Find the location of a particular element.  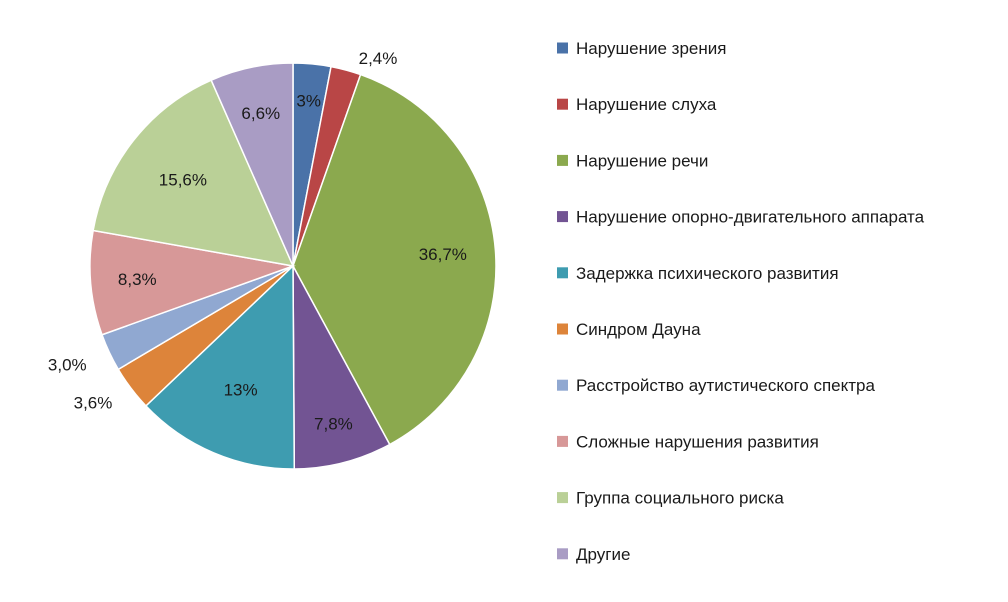

slice-label-9: 15,6% is located at coordinates (183, 180).